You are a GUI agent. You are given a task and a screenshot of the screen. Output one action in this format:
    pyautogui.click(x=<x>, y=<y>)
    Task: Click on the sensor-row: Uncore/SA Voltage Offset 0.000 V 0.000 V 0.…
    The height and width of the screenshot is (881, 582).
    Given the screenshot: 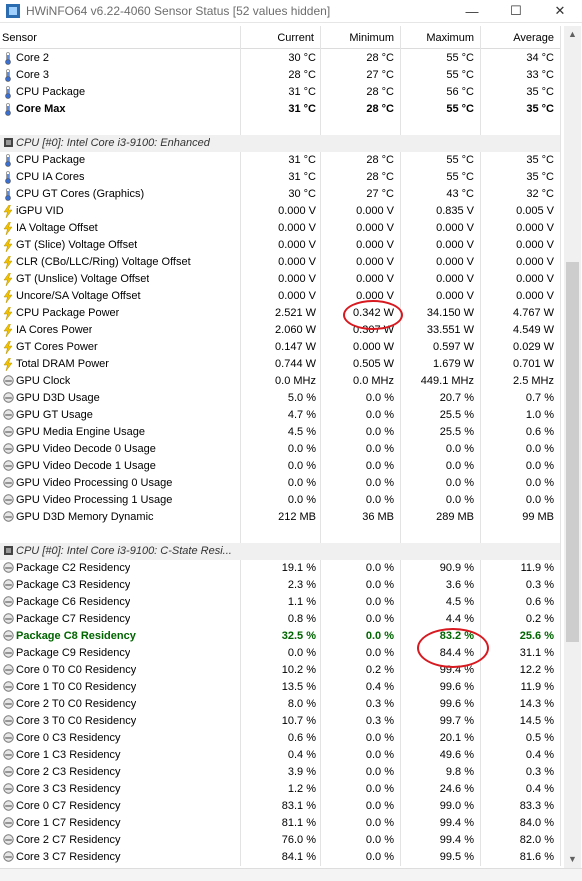 What is the action you would take?
    pyautogui.click(x=280, y=296)
    